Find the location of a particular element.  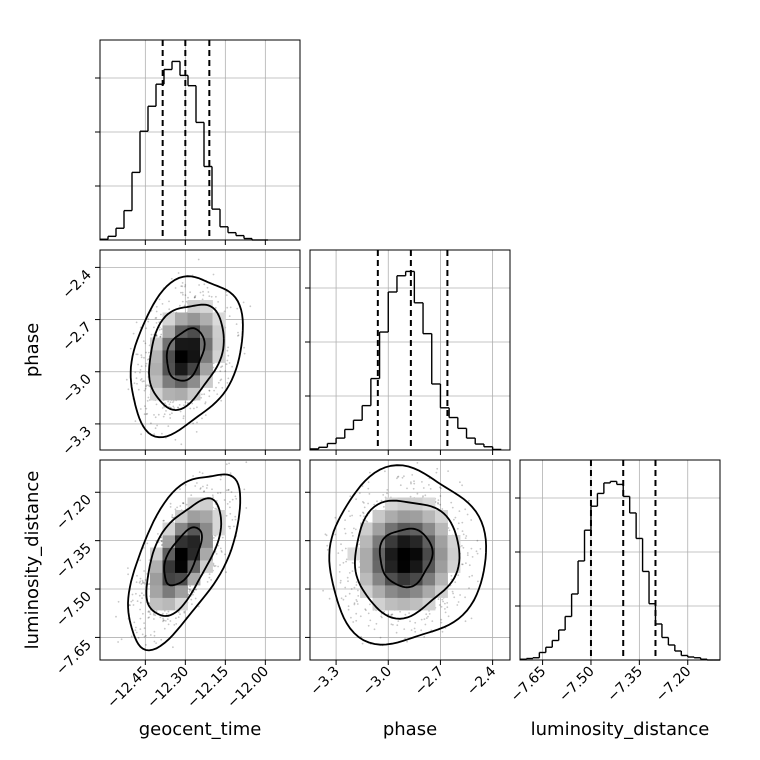

x-tick-label: −12.15 is located at coordinates (208, 688).